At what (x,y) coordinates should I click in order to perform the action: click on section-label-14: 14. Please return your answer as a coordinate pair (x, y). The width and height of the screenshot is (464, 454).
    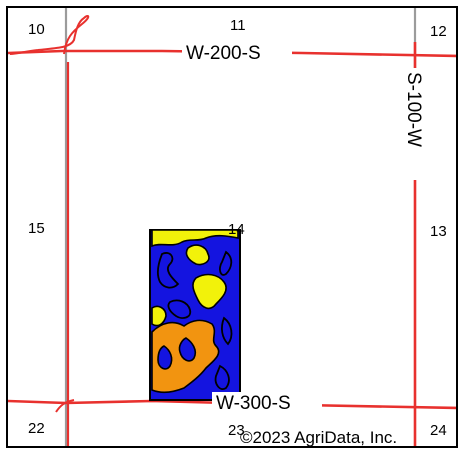
    Looking at the image, I should click on (236, 229).